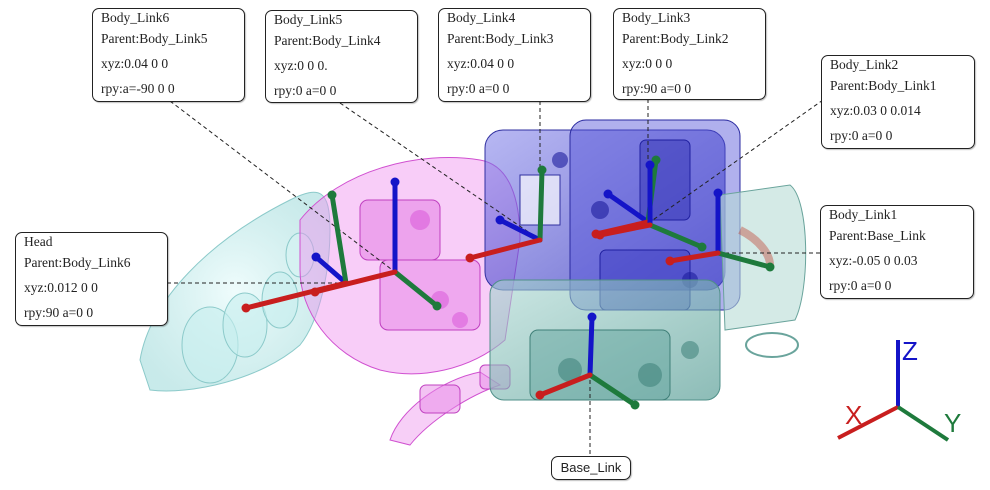 The image size is (990, 490). I want to click on base-link-frame-z-axis, so click(591, 346).